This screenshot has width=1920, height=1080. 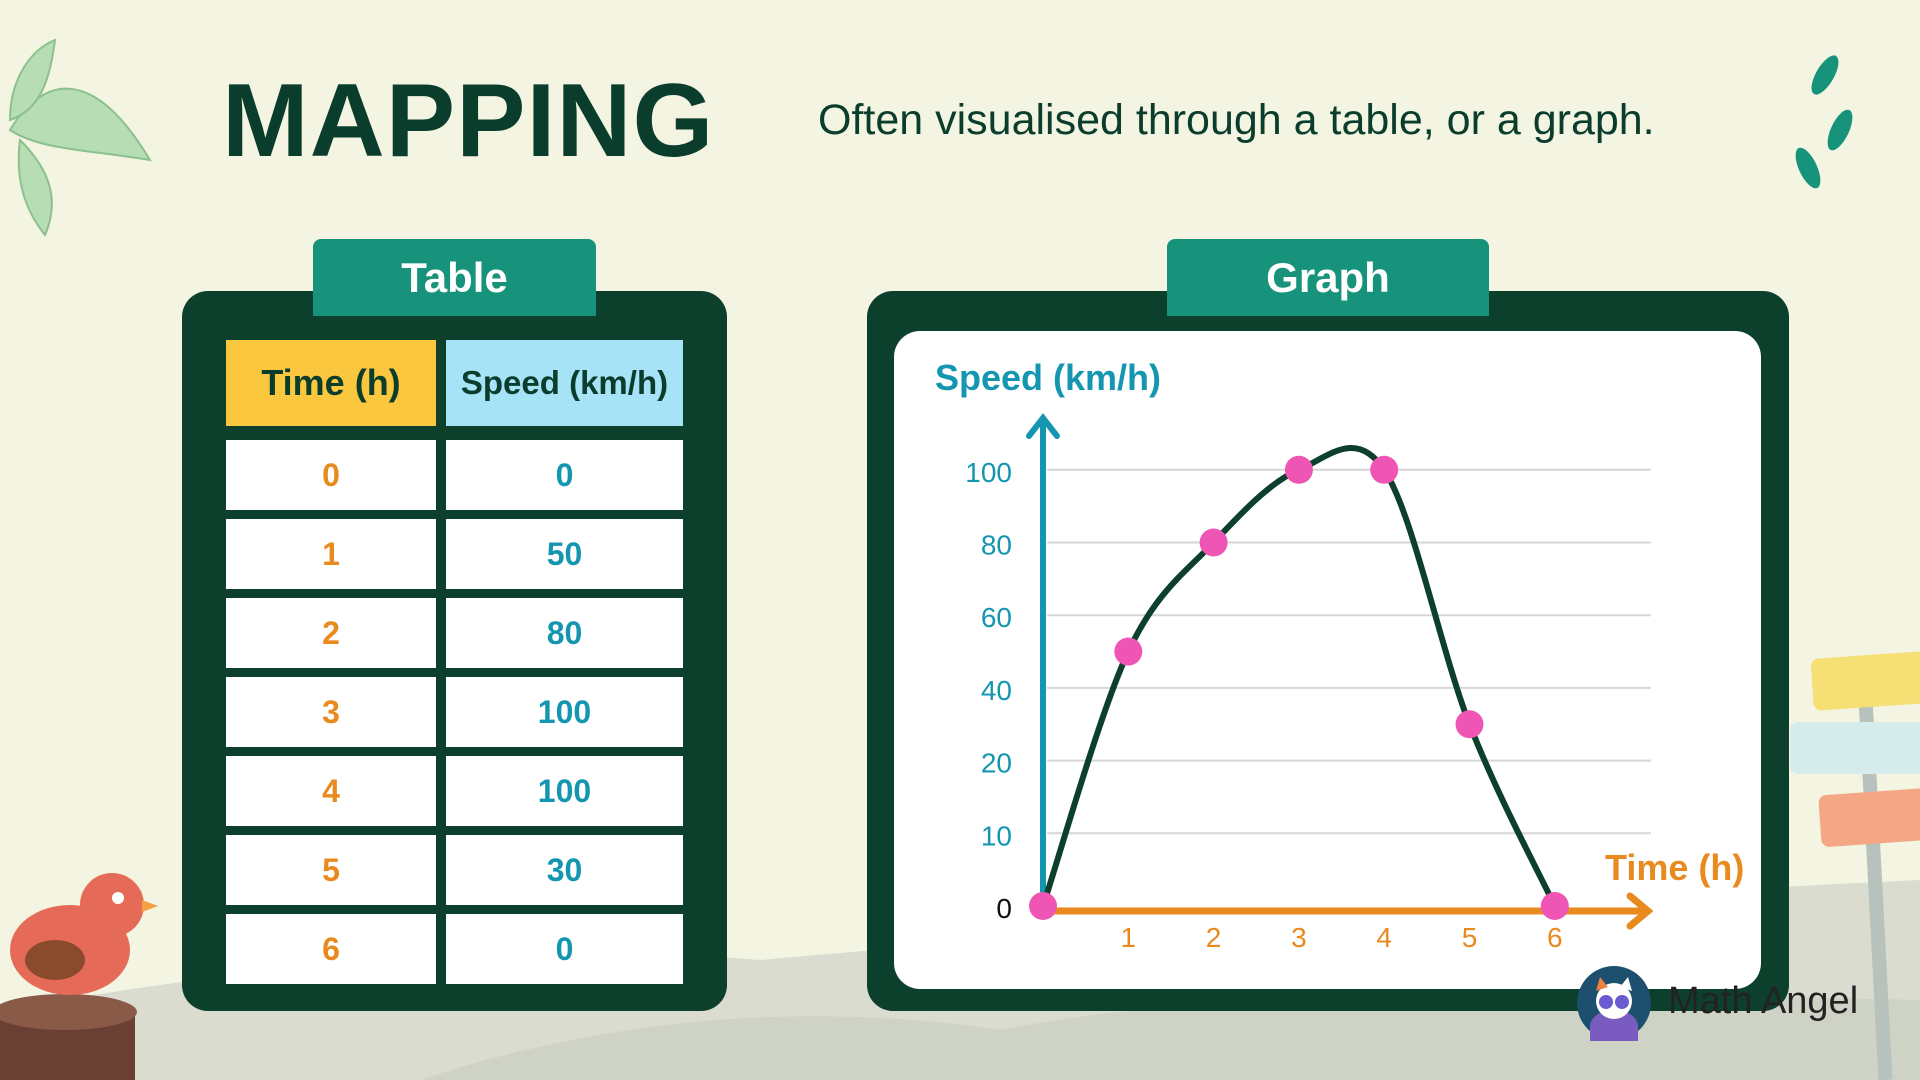 What do you see at coordinates (1043, 426) in the screenshot?
I see `y-axis-arrow-icon` at bounding box center [1043, 426].